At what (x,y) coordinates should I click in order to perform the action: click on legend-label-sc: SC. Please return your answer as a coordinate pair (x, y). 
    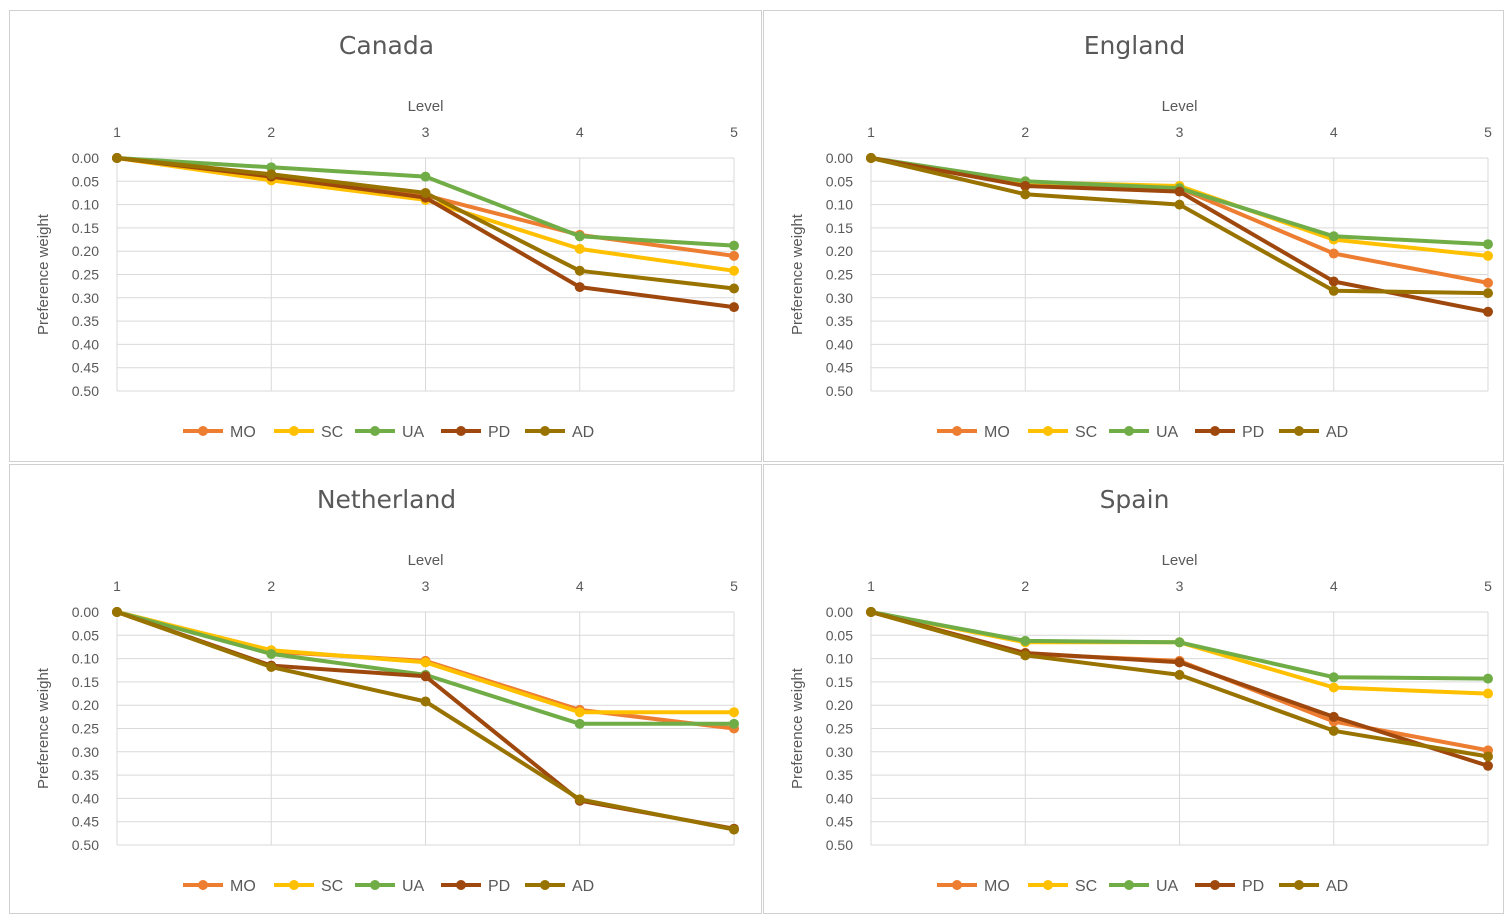
    Looking at the image, I should click on (1086, 432).